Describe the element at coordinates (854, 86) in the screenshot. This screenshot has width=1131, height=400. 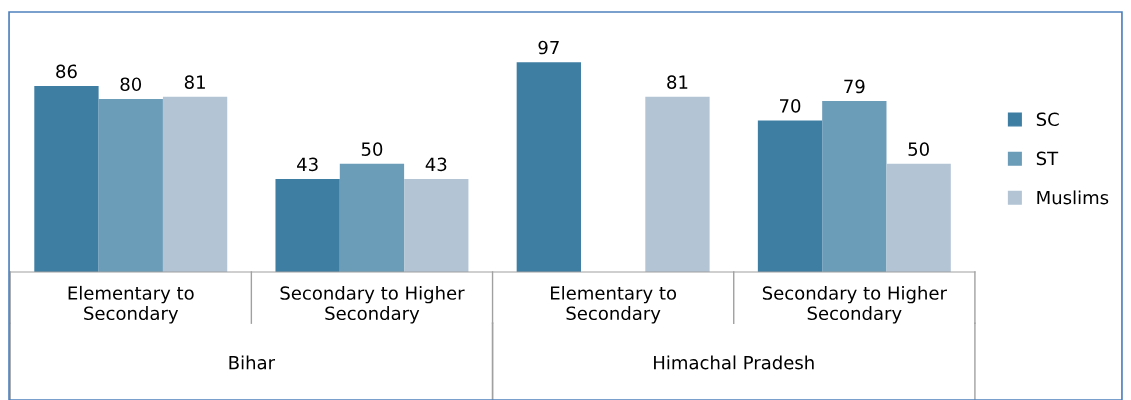
I see `data-label: 79` at that location.